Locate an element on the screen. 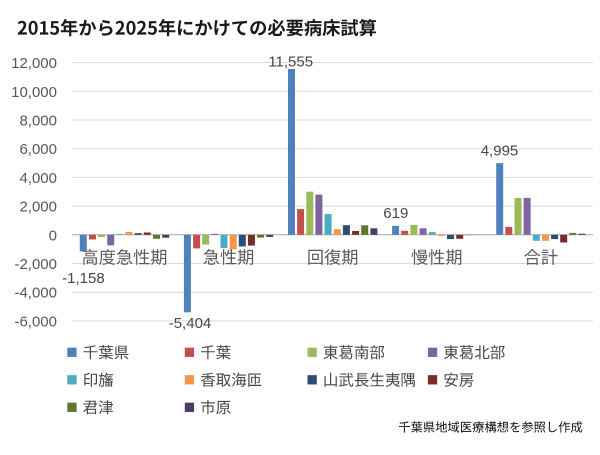 This screenshot has width=600, height=455. svg-text: -5,404 is located at coordinates (190, 323).